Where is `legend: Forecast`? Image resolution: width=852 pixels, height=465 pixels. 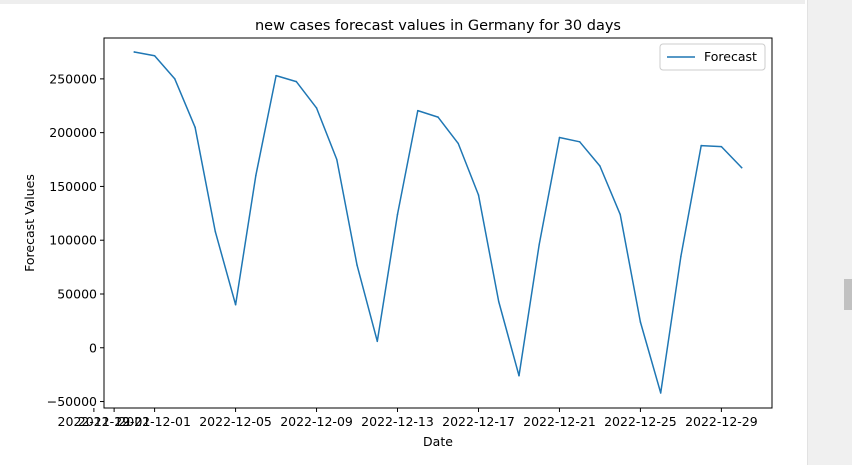
legend: Forecast is located at coordinates (712, 57).